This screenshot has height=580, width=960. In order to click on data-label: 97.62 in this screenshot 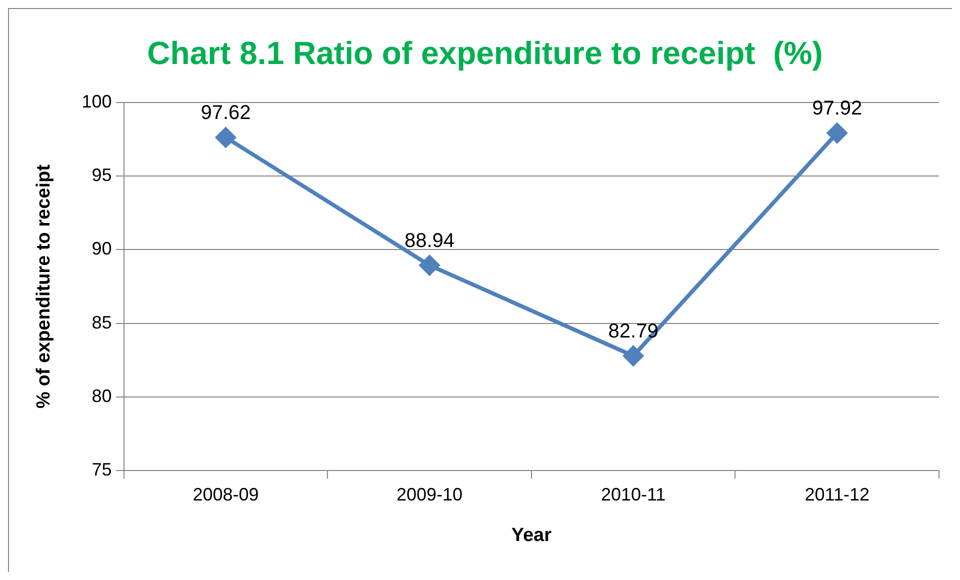, I will do `click(225, 113)`.